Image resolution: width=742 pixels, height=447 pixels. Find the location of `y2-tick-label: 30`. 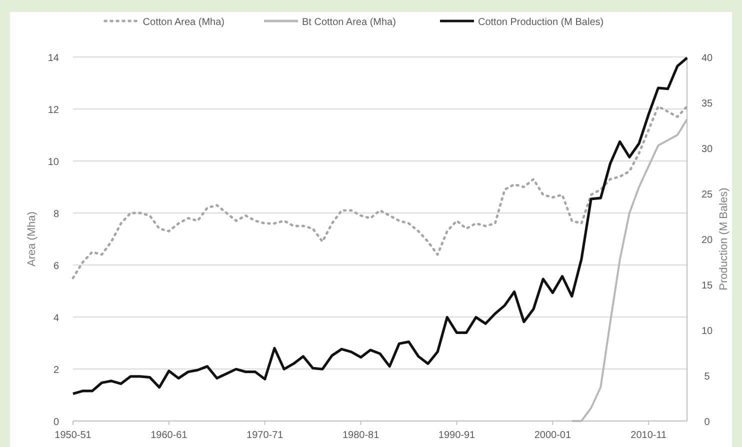

y2-tick-label: 30 is located at coordinates (707, 149).